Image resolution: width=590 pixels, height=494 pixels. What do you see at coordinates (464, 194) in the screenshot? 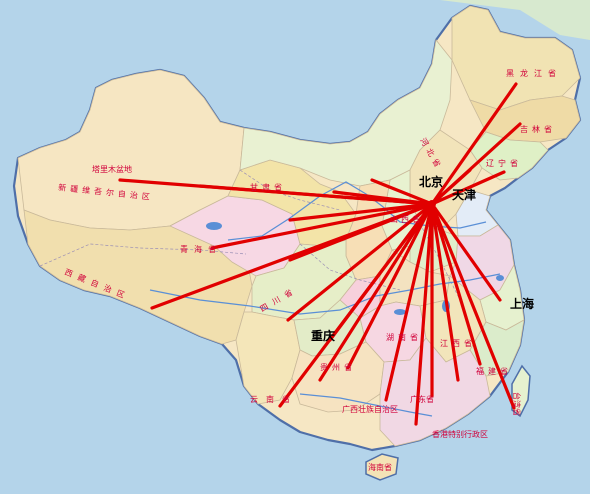
I see `city-label-tianjin: 天津` at bounding box center [464, 194].